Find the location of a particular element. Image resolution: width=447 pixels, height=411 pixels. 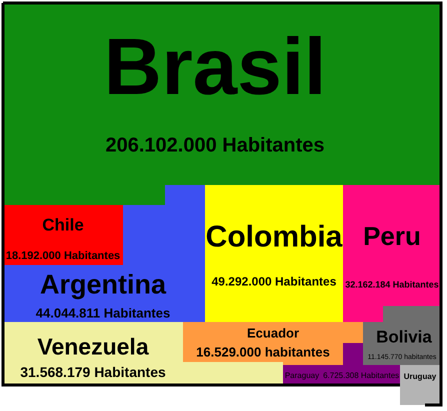

data-label: 31.568.179 Habitantes is located at coordinates (93, 372).